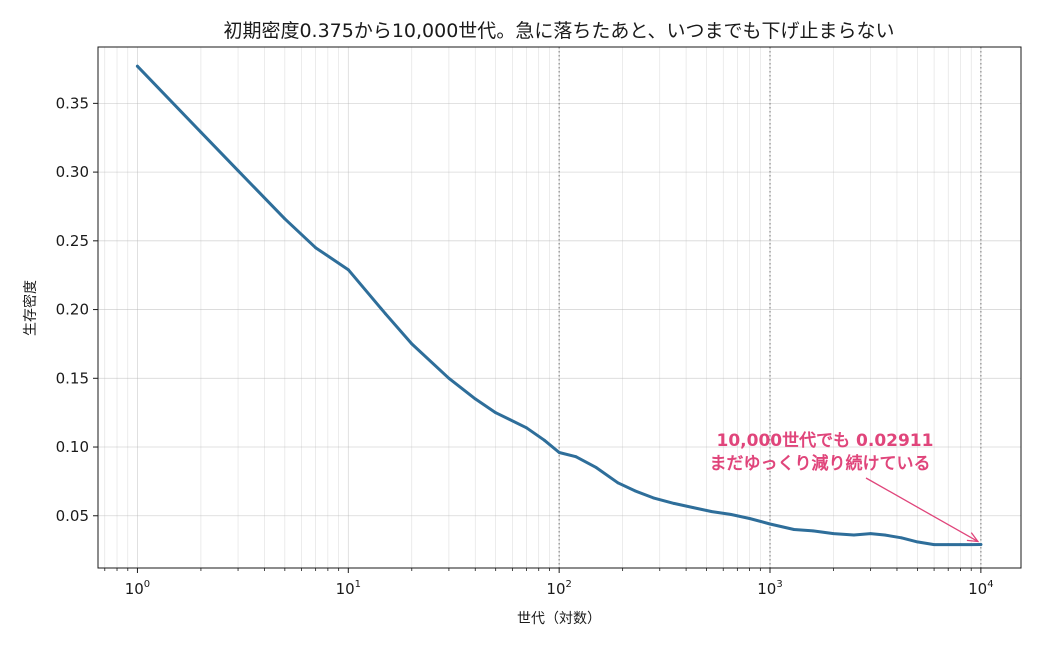 This screenshot has height=650, width=1040. I want to click on y-tick-label: 0.25, so click(72, 241).